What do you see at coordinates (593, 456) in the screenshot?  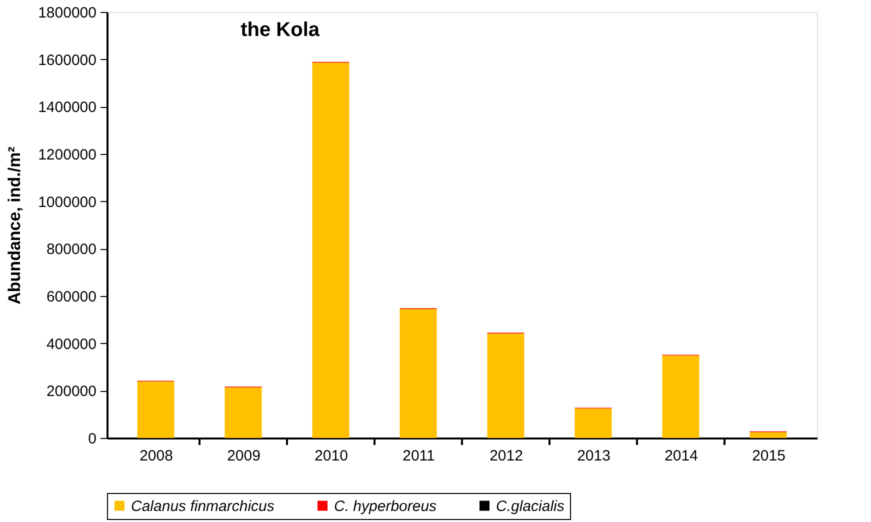 I see `x-tick-label: 2013` at bounding box center [593, 456].